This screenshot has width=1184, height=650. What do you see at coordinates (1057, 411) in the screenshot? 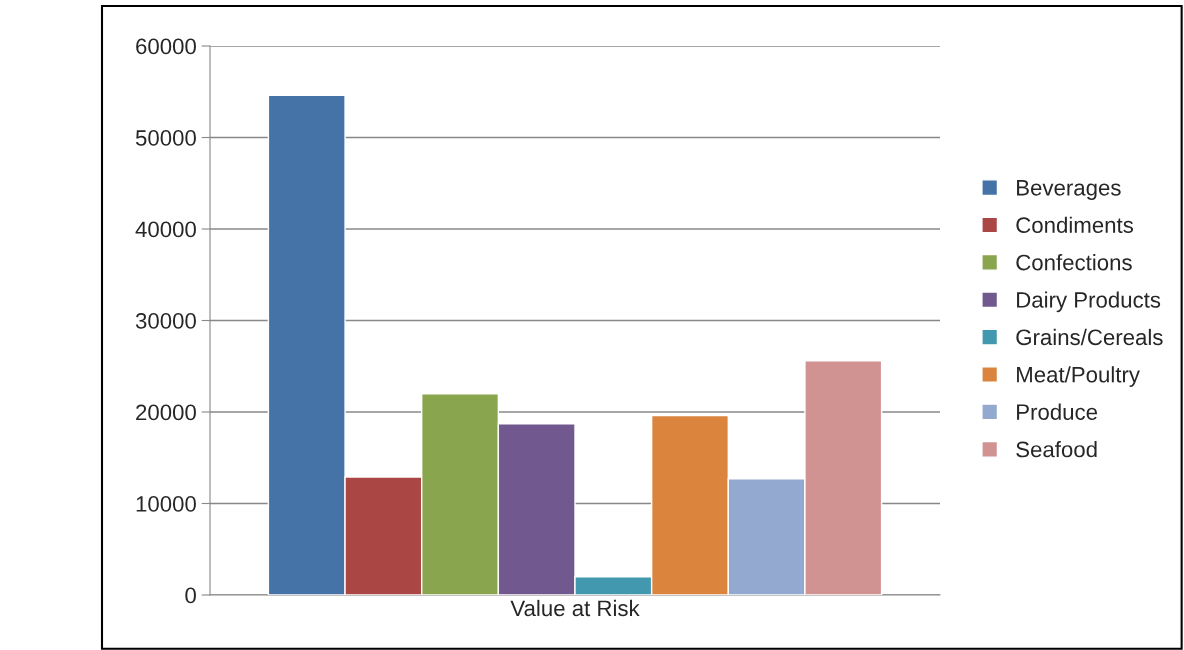
I see `legend-label: Produce` at bounding box center [1057, 411].